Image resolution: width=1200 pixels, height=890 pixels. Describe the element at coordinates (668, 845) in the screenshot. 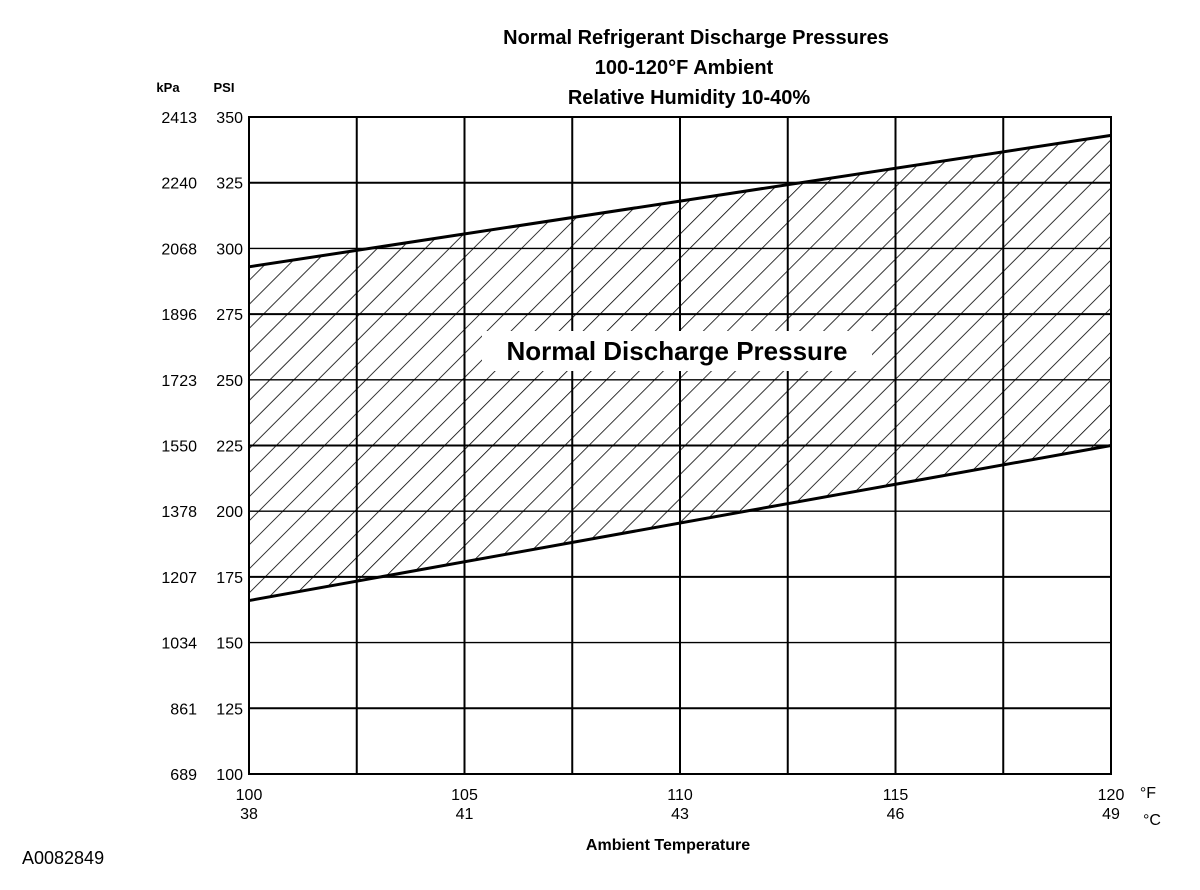

I see `x-axis-label: Ambient Temperature` at that location.